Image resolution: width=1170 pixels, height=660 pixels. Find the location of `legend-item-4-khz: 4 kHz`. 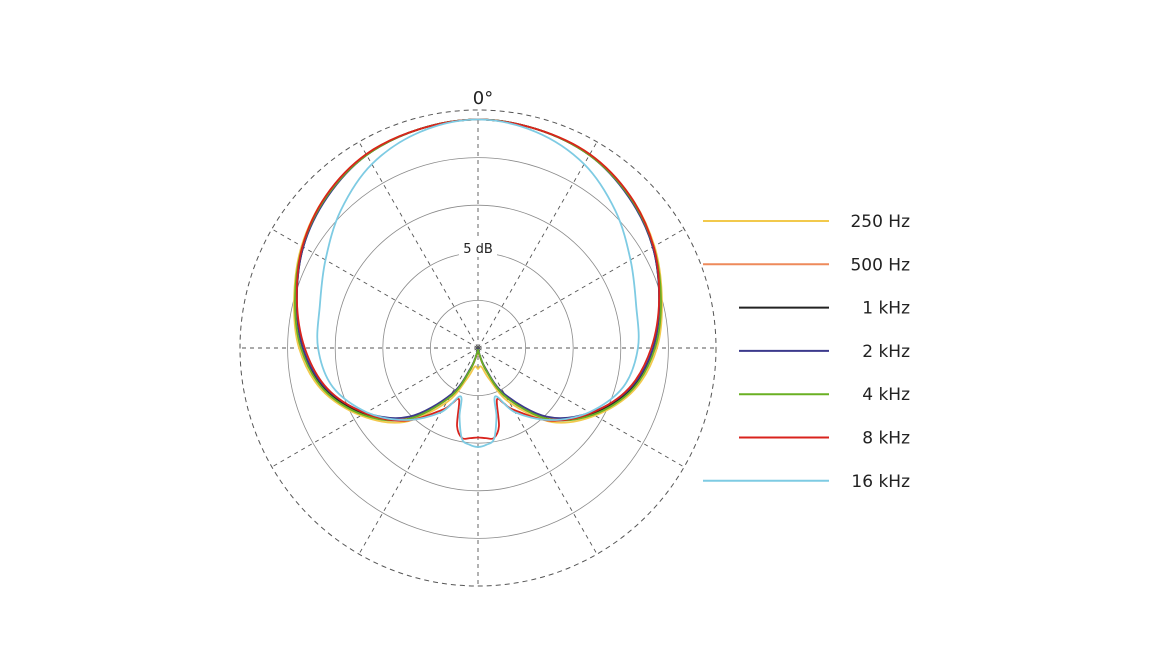

legend-item-4-khz: 4 kHz is located at coordinates (824, 395).